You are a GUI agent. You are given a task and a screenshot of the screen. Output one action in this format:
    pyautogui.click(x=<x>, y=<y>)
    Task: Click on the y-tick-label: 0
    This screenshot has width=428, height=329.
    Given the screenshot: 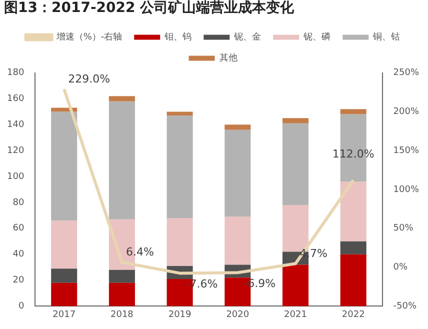 What is the action you would take?
    pyautogui.click(x=21, y=307)
    